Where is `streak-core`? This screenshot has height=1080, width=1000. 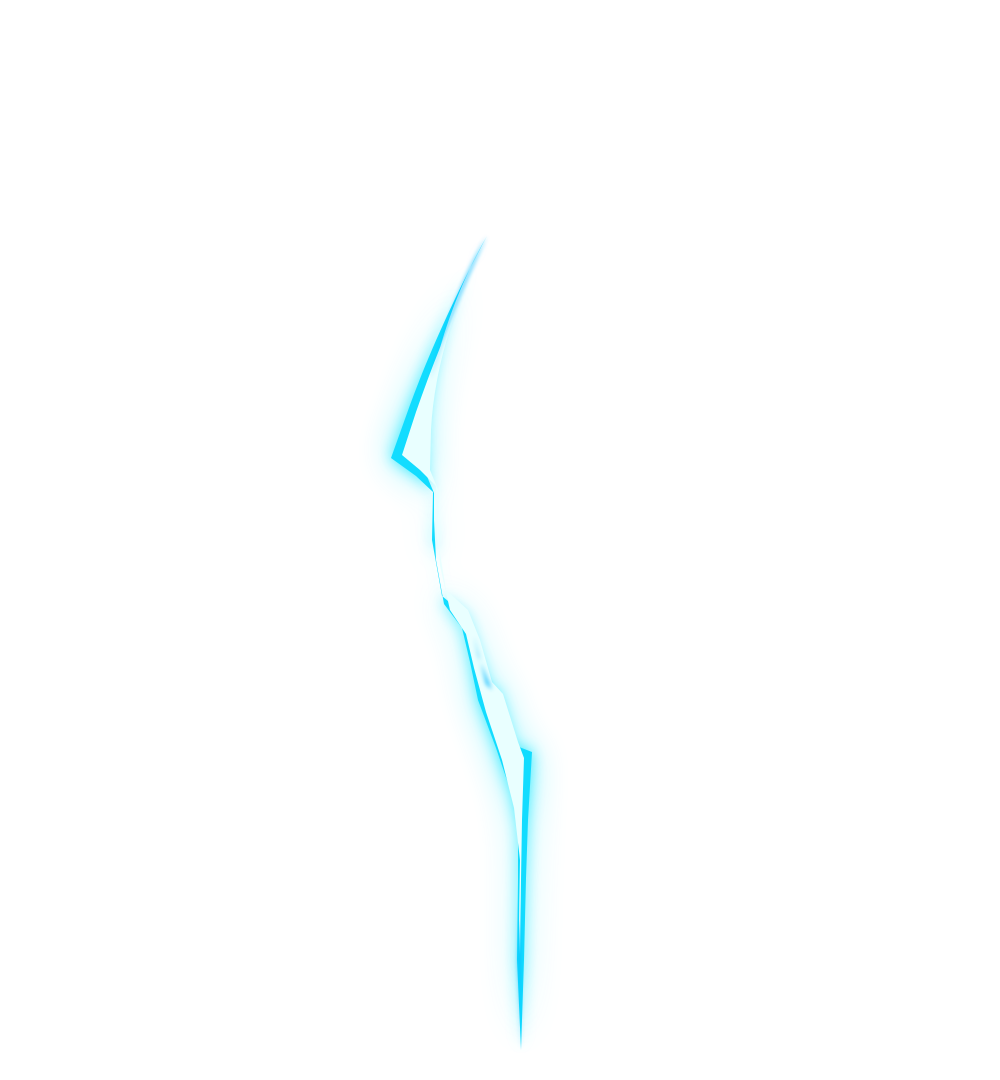 streak-core is located at coordinates (463, 608).